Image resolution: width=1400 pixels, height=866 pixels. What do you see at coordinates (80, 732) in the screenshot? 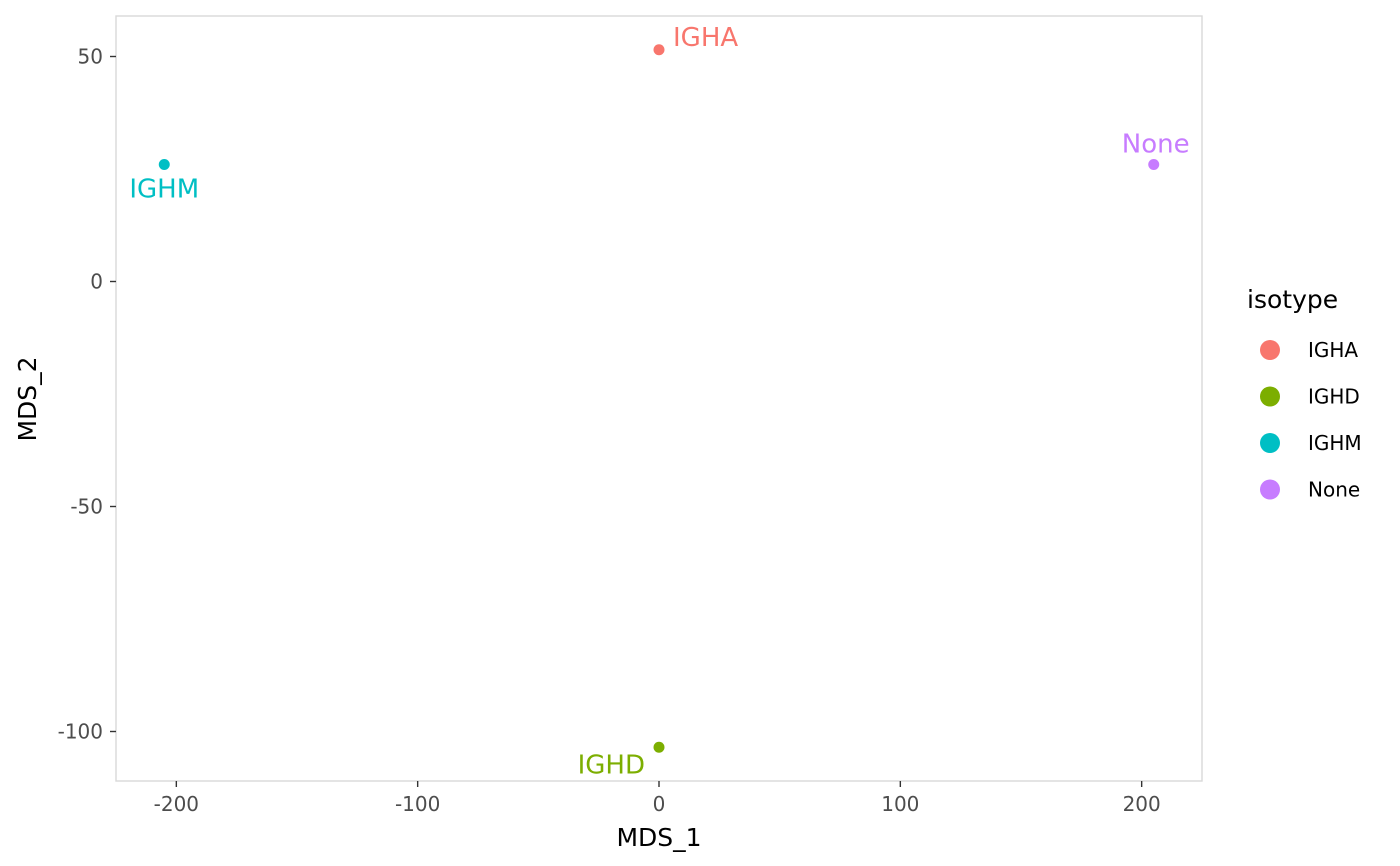
I see `y-tick-label: -100` at bounding box center [80, 732].